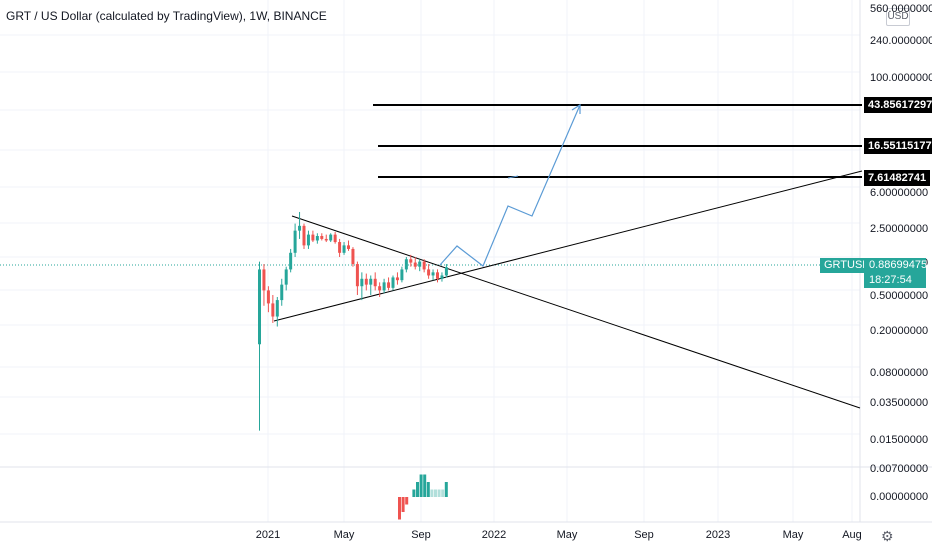 The width and height of the screenshot is (932, 550). I want to click on projection-segment, so click(513, 177).